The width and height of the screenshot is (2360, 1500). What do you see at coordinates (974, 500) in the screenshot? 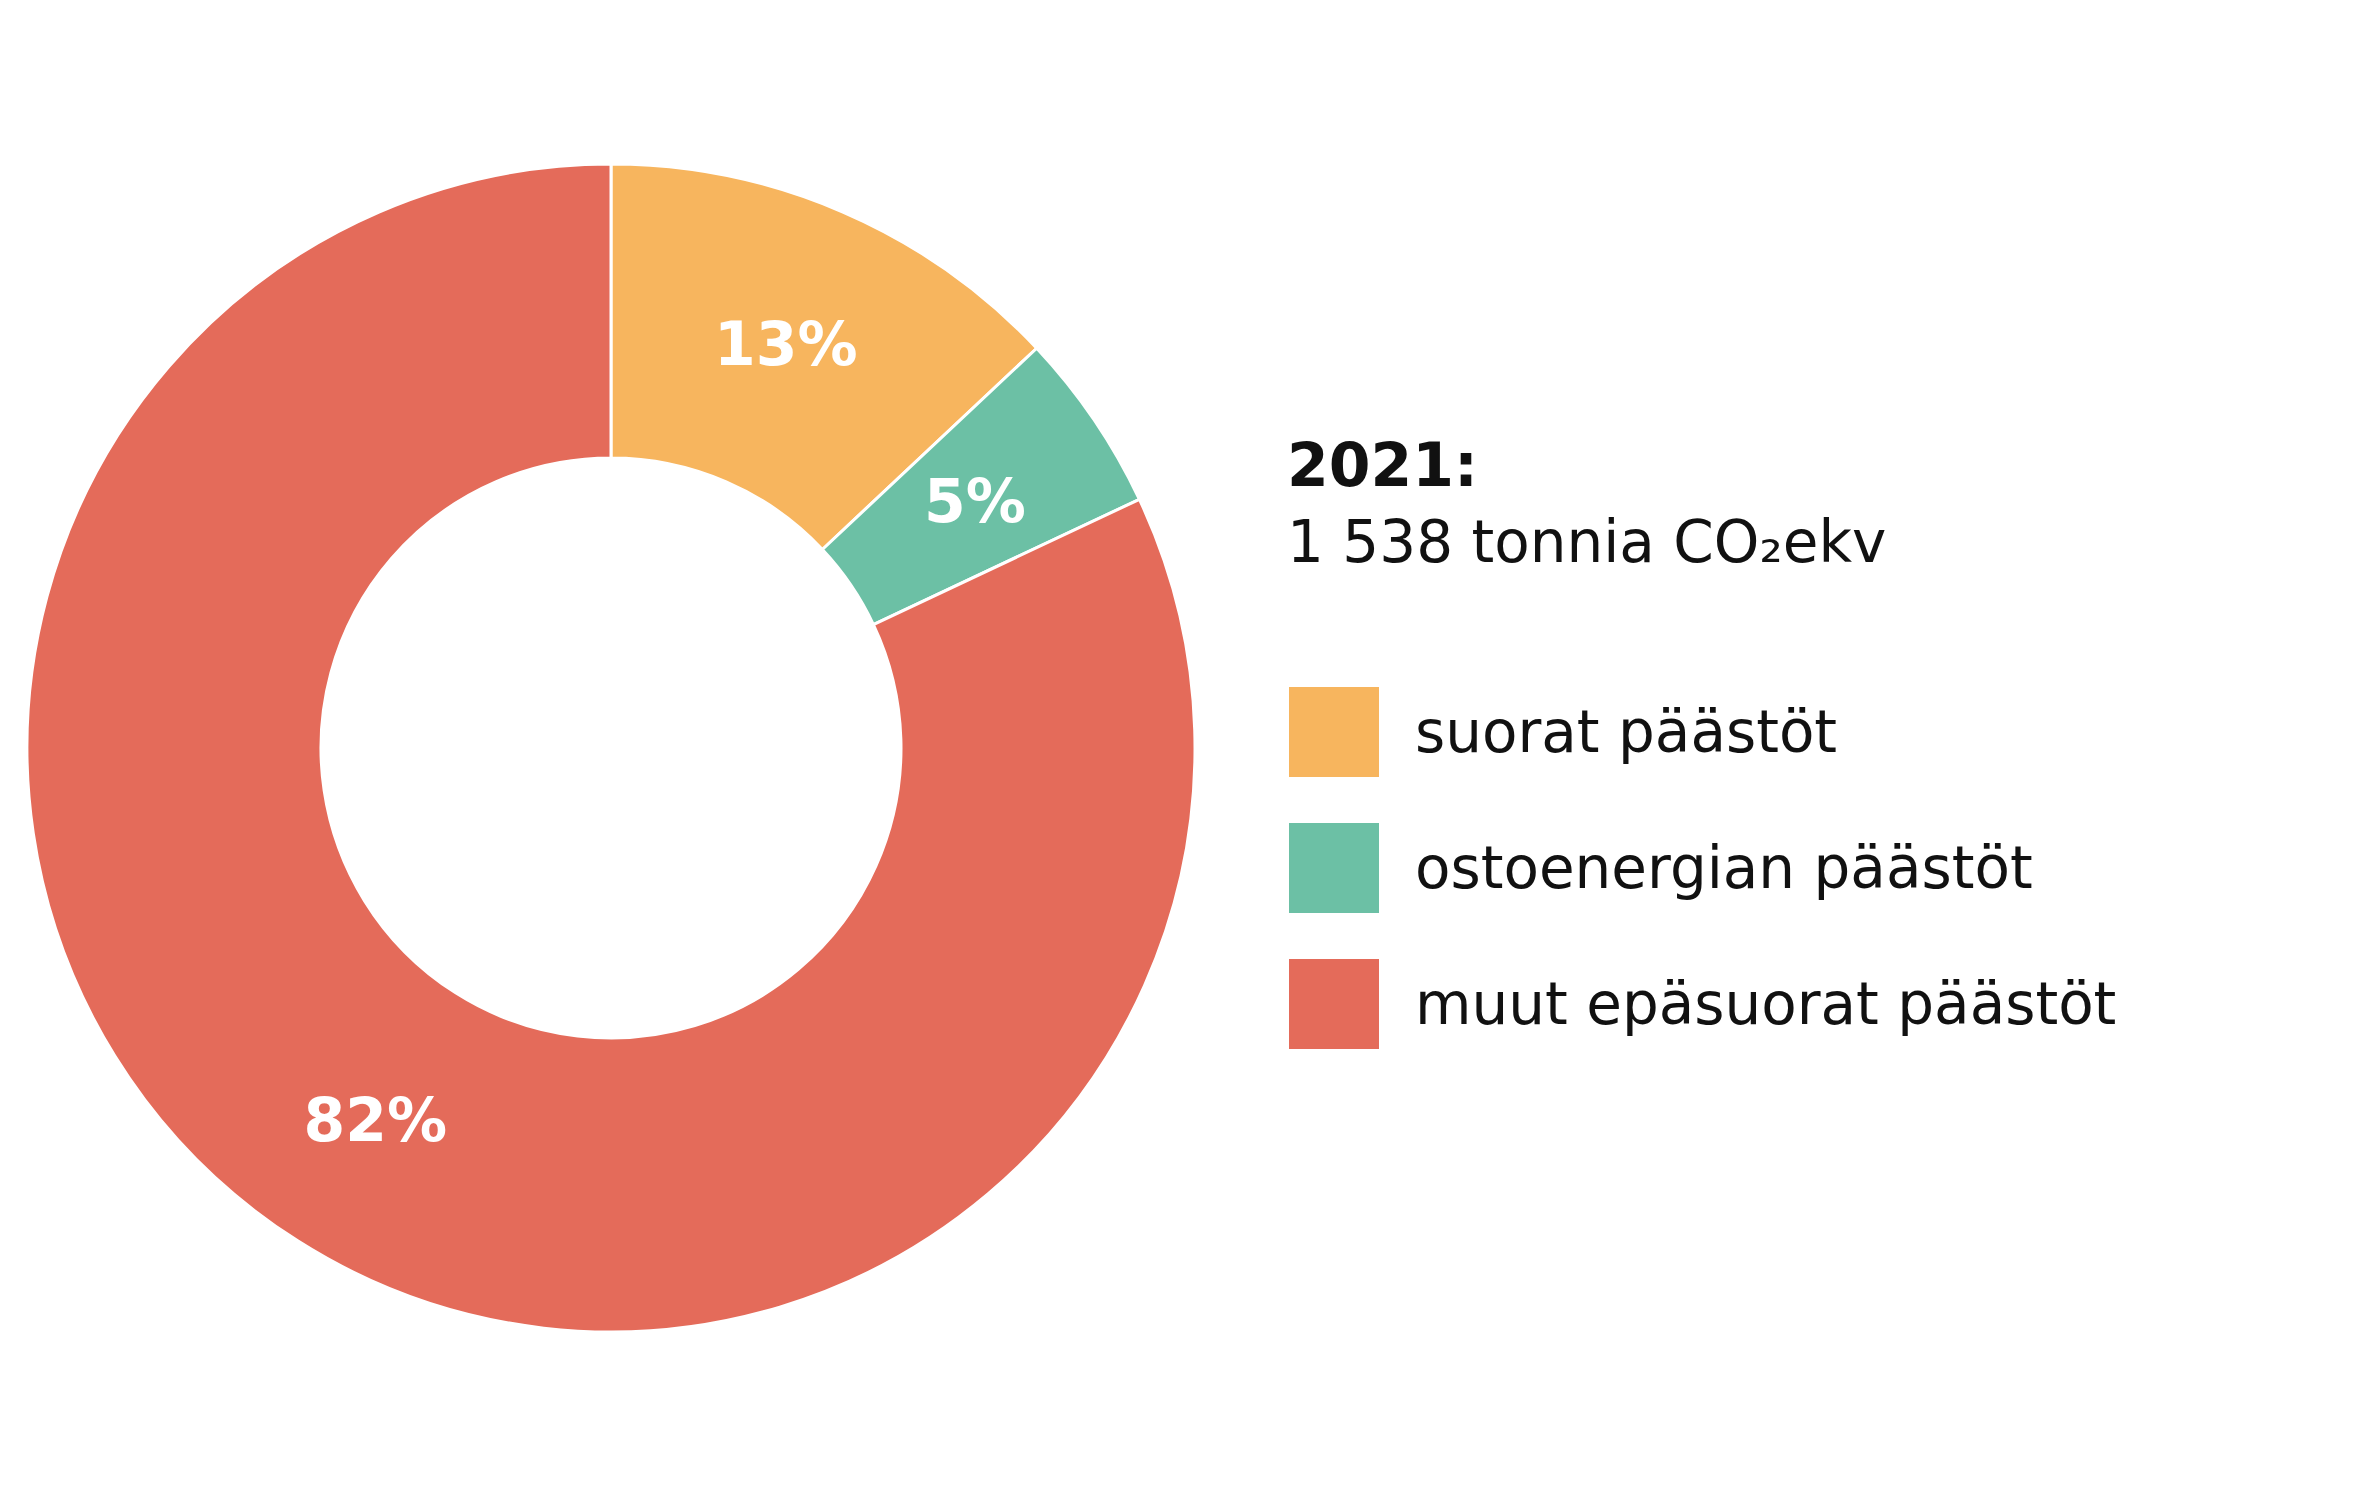
I see `data-label: 5%` at bounding box center [974, 500].